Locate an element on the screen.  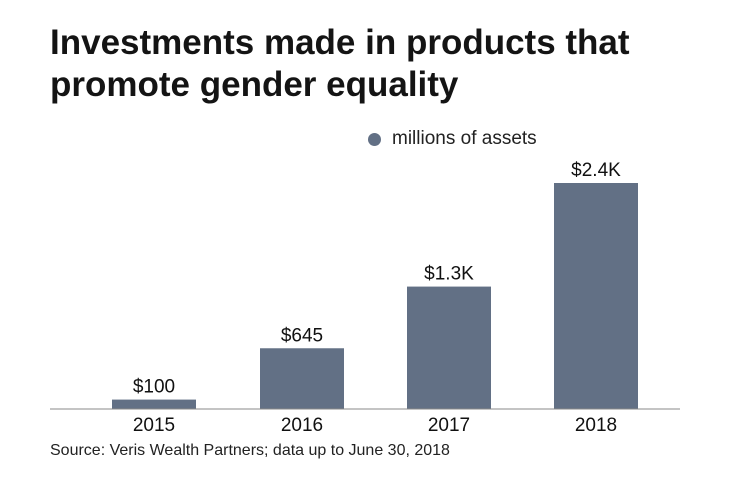
legend: millions of assets is located at coordinates (452, 139).